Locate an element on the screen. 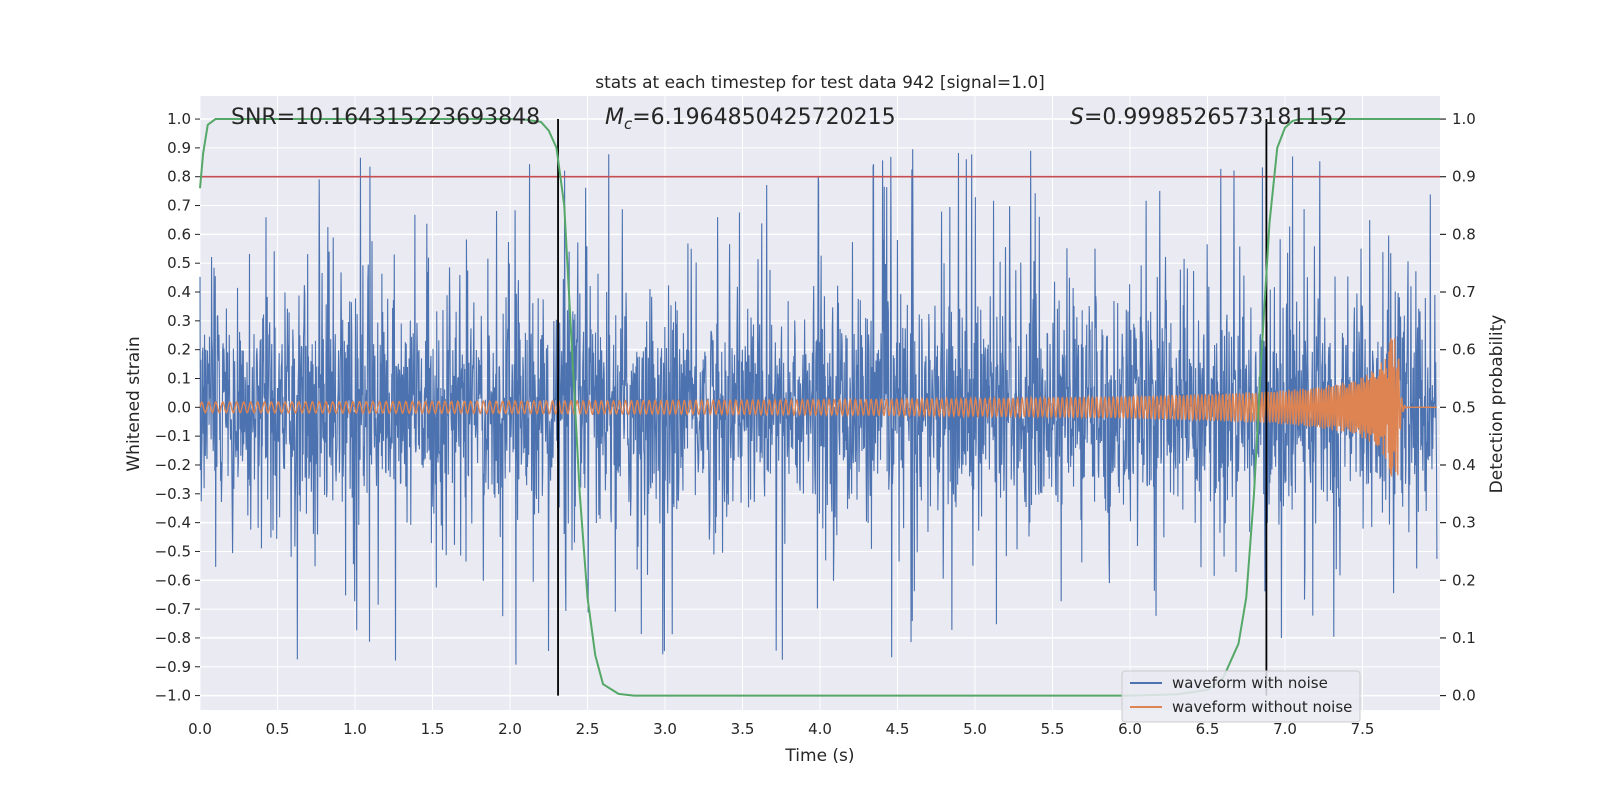 This screenshot has width=1600, height=800. legend-box is located at coordinates (1241, 696).